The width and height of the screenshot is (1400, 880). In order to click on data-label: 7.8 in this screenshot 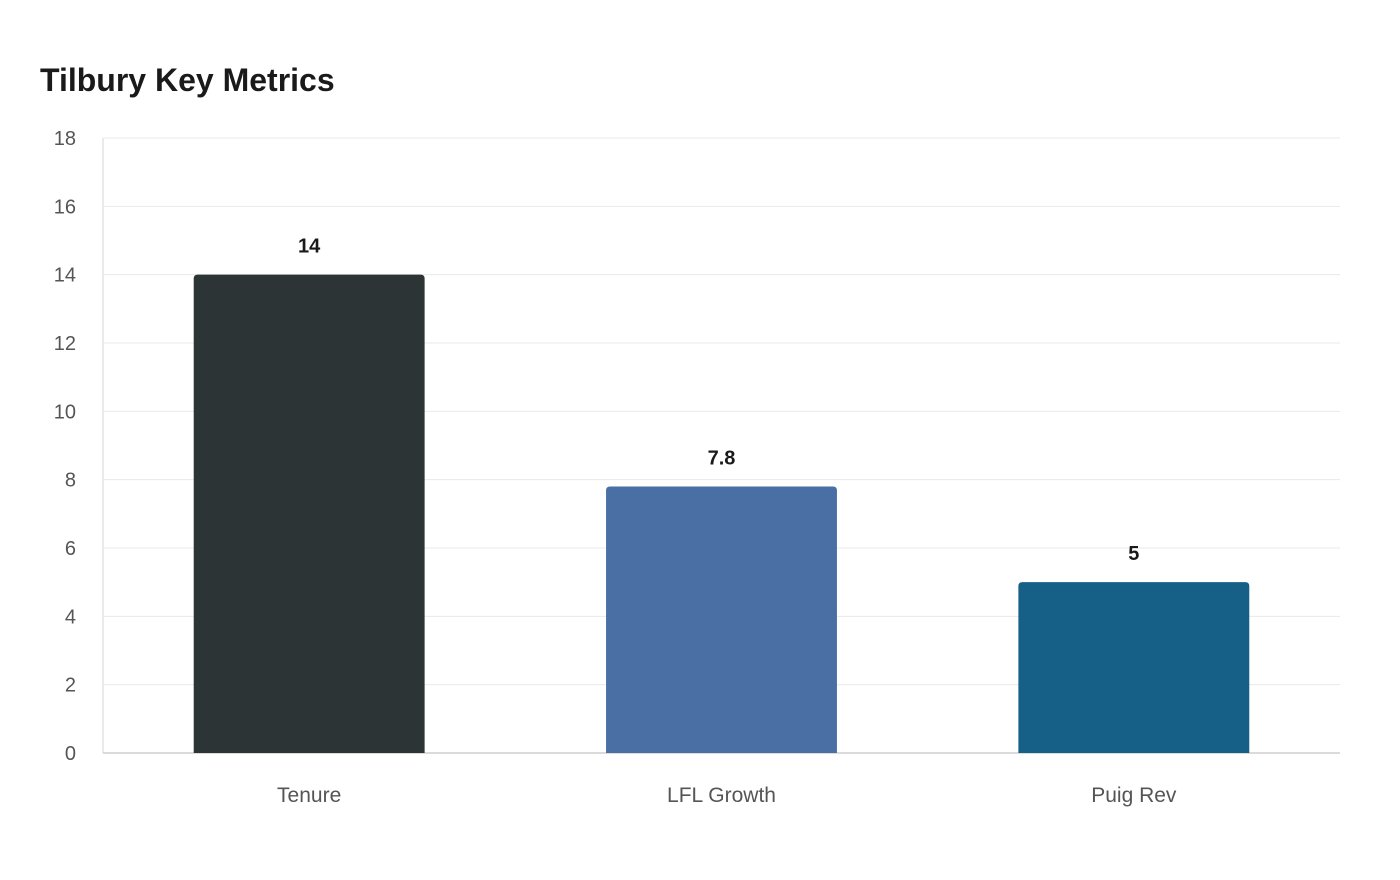, I will do `click(722, 459)`.